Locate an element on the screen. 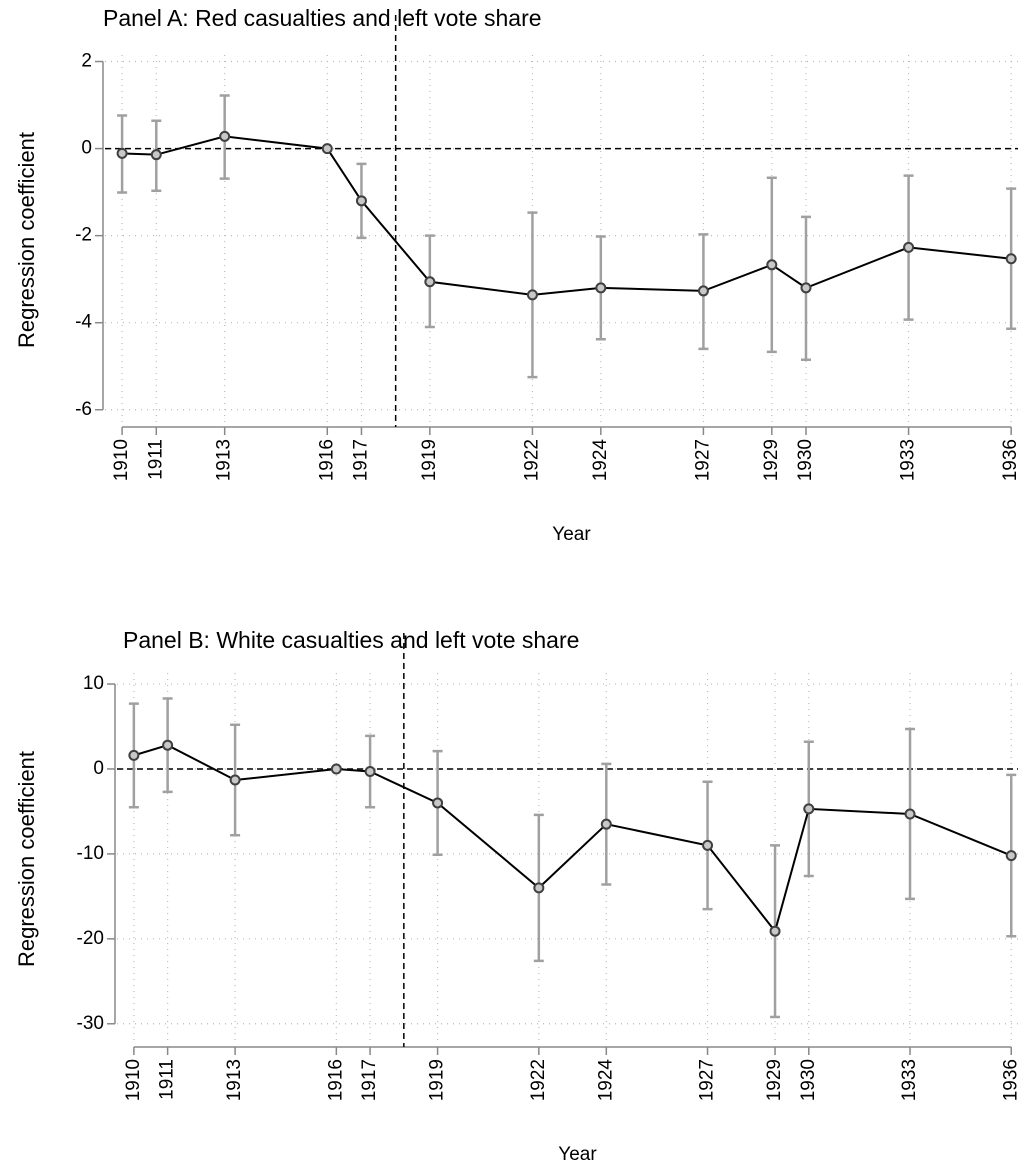 Image resolution: width=1022 pixels, height=1164 pixels. y-tick-label: -10 is located at coordinates (90, 853).